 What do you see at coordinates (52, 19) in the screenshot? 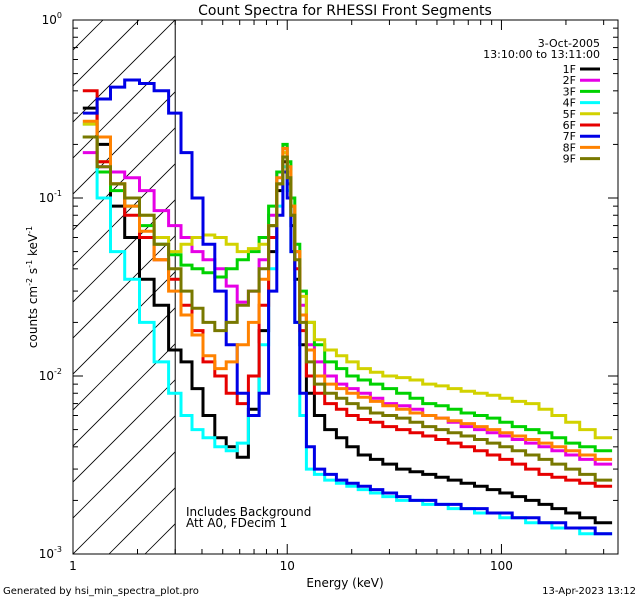
I see `y-tick-label: 10⁰` at bounding box center [52, 19].